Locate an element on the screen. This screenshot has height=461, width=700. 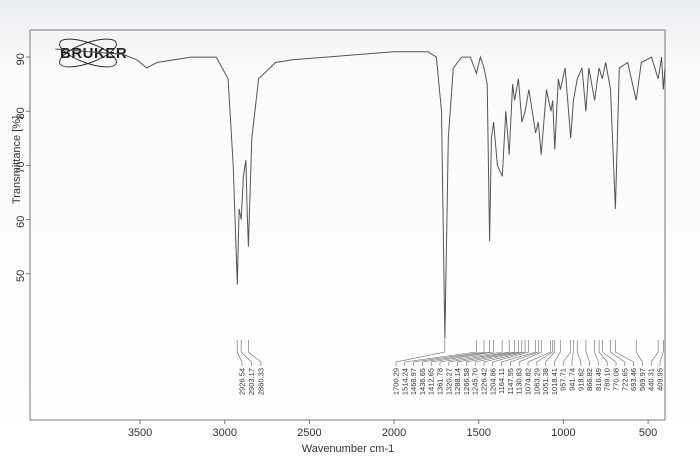
x-tick-label: 1500 is located at coordinates (478, 433).